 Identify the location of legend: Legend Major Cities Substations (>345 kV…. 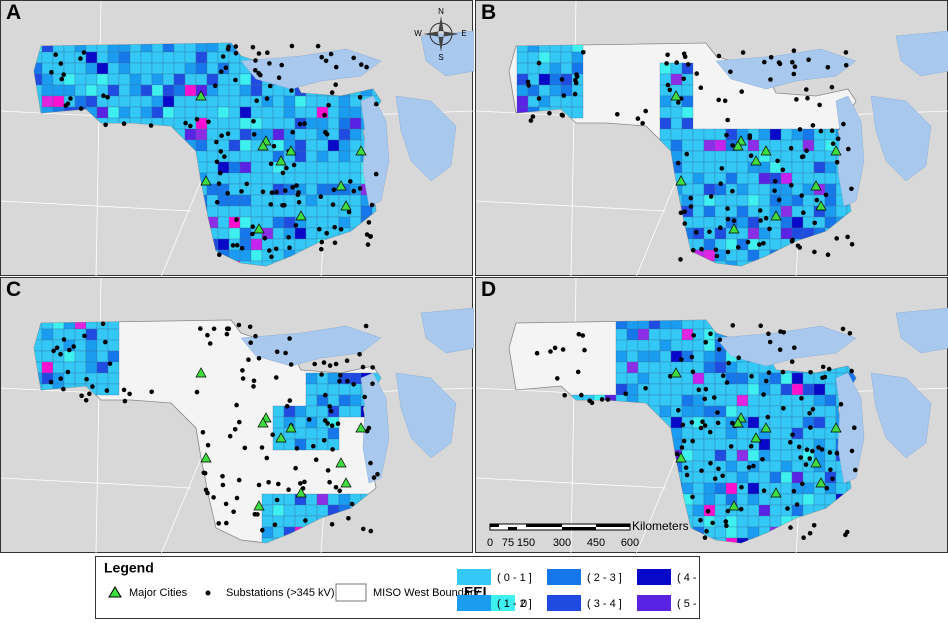
(492, 587).